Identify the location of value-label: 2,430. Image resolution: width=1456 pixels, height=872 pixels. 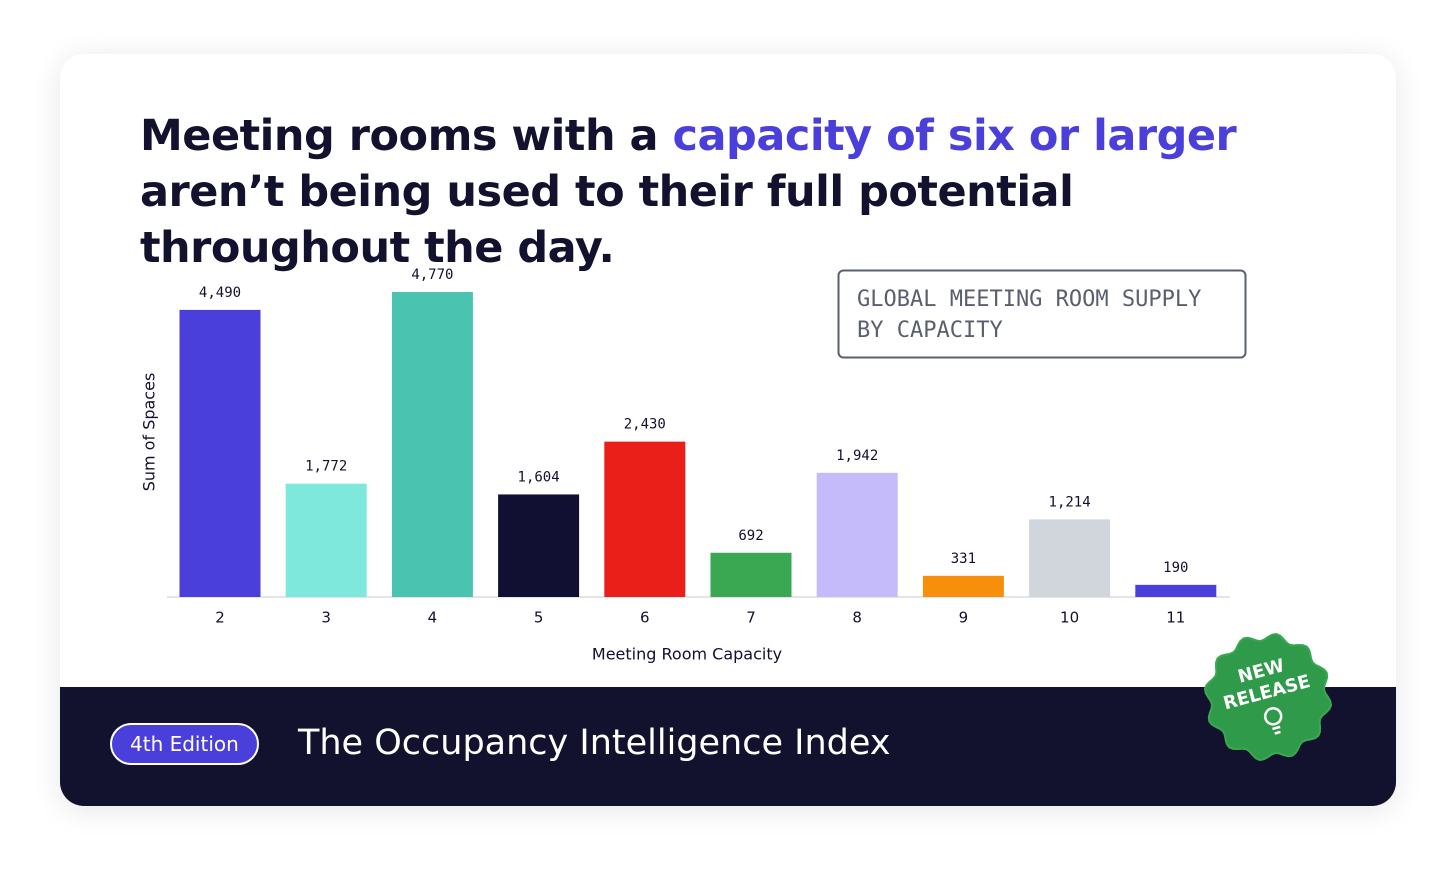
(645, 425).